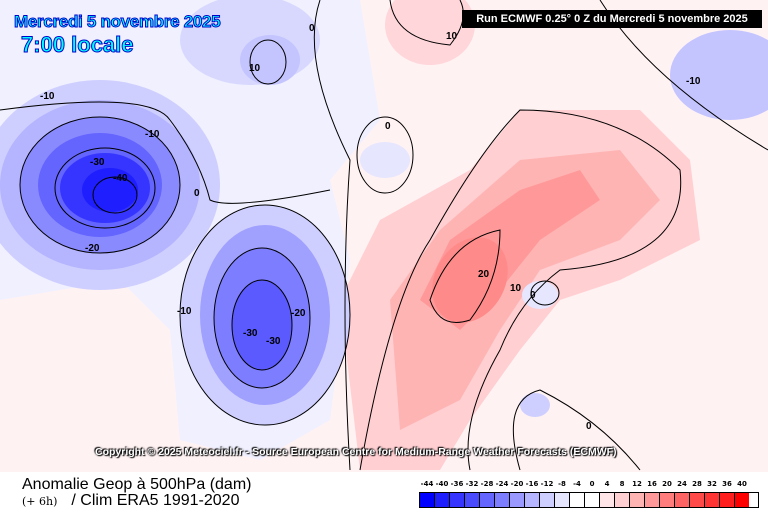  What do you see at coordinates (697, 484) in the screenshot?
I see `legend-label: 28` at bounding box center [697, 484].